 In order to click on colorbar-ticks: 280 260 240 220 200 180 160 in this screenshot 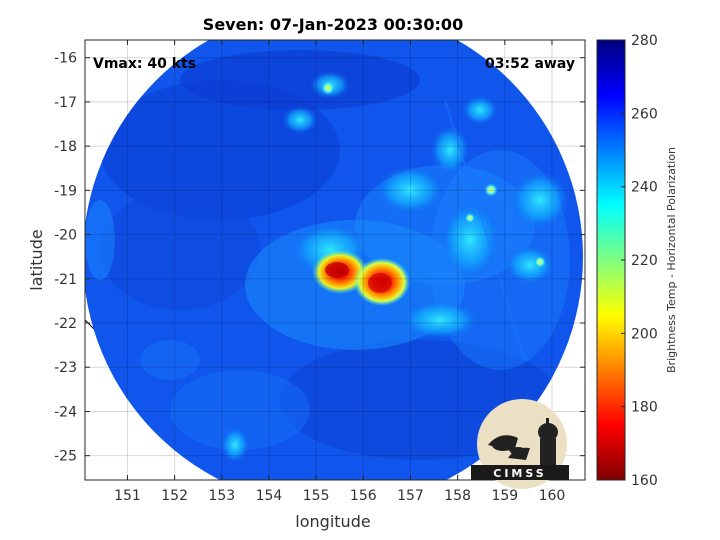, I will do `click(639, 261)`.